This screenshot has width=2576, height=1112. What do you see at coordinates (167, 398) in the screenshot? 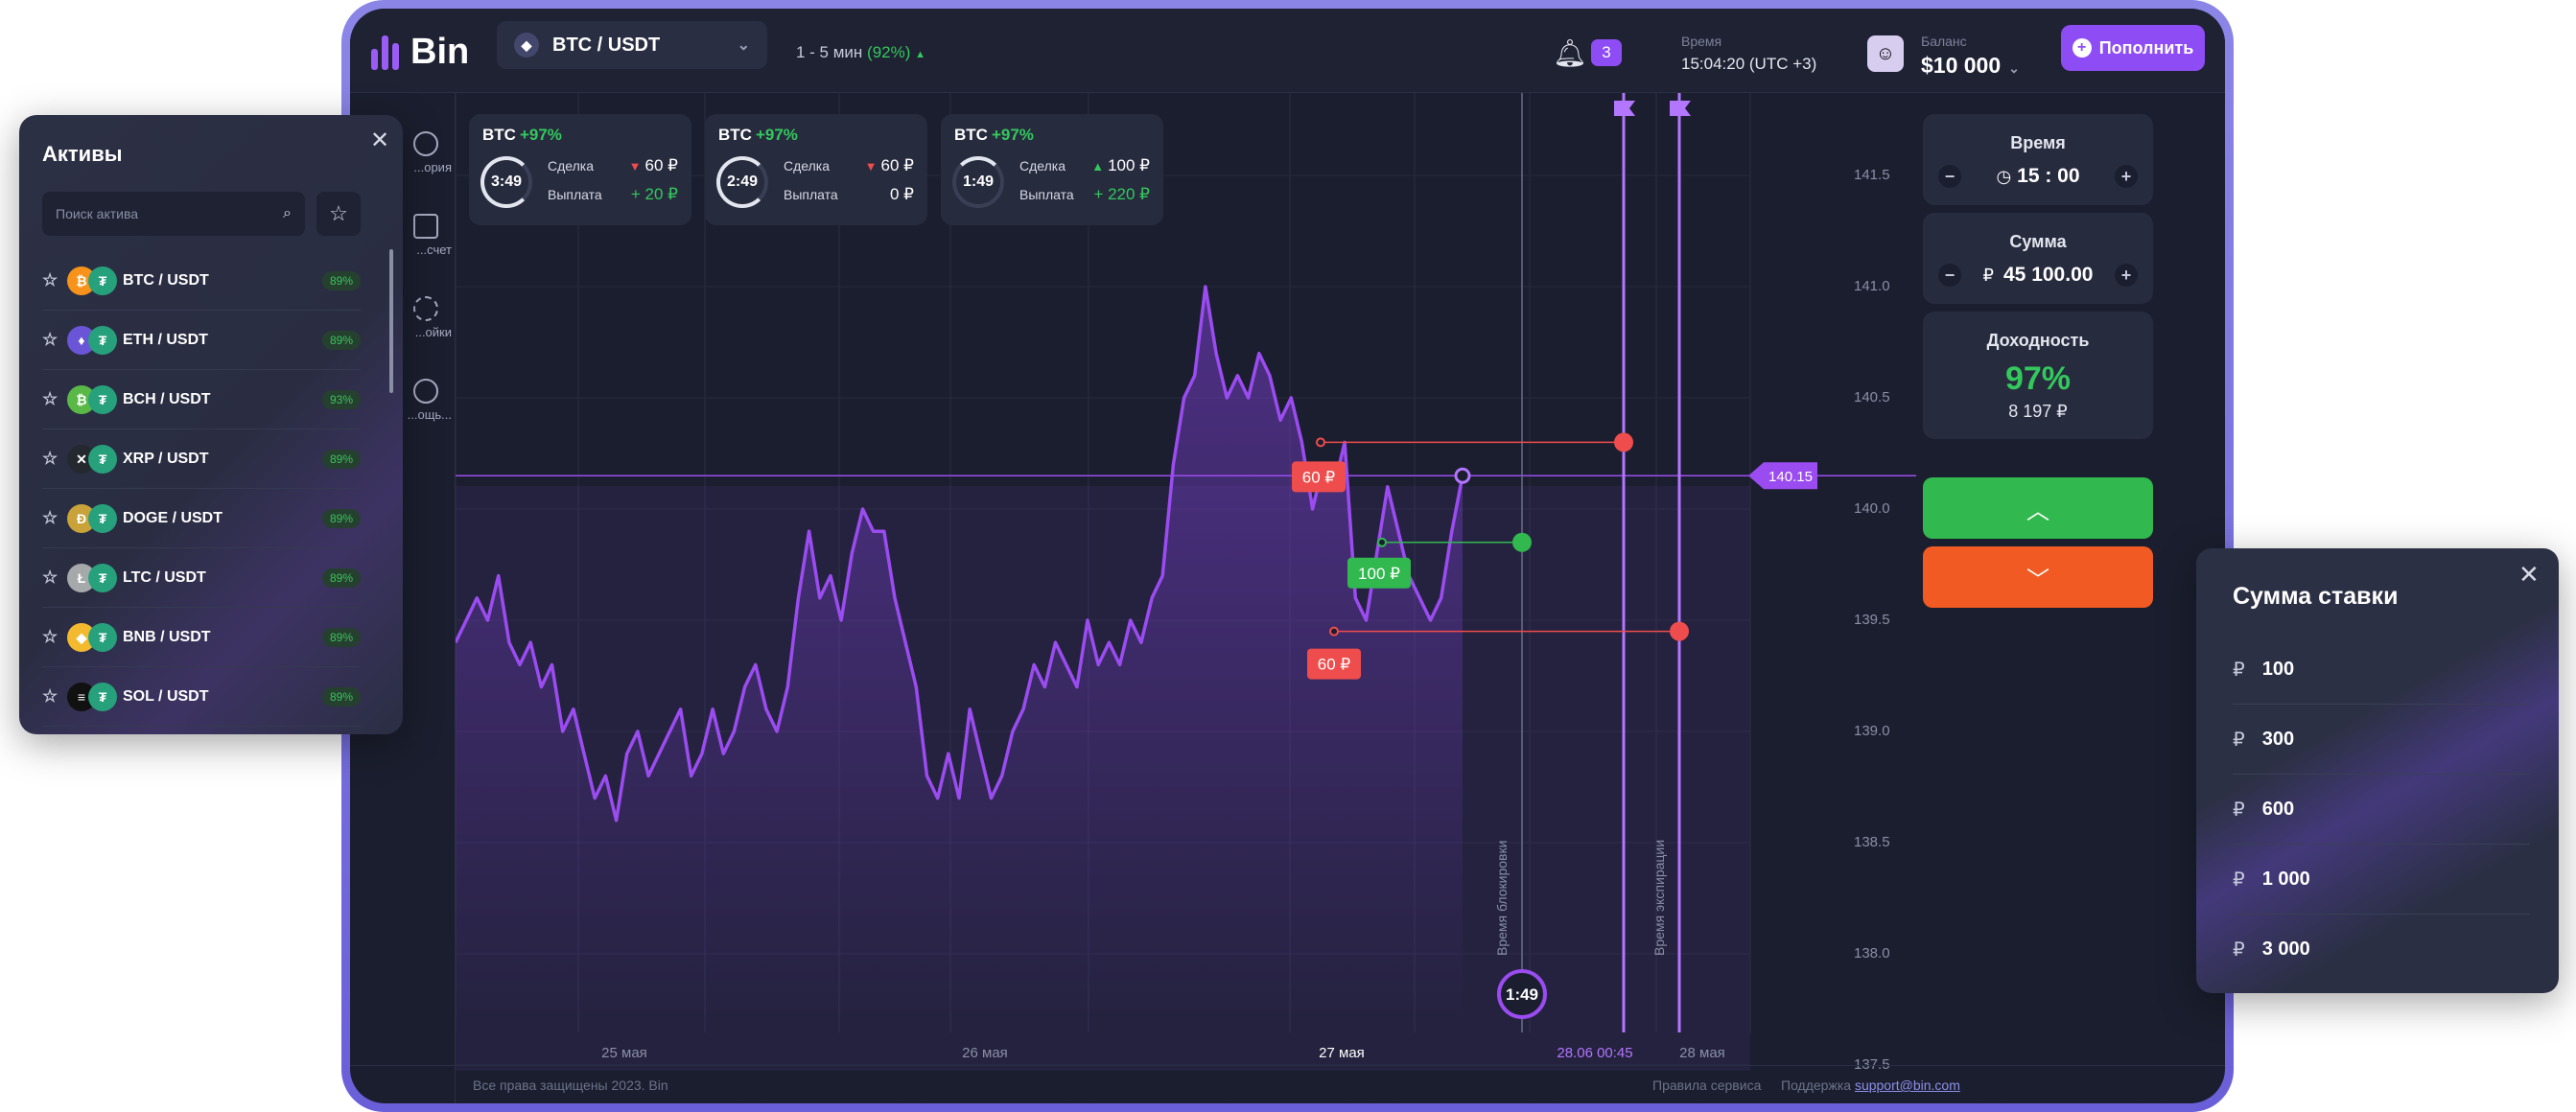
I see `asset-name: BCH / USDT` at bounding box center [167, 398].